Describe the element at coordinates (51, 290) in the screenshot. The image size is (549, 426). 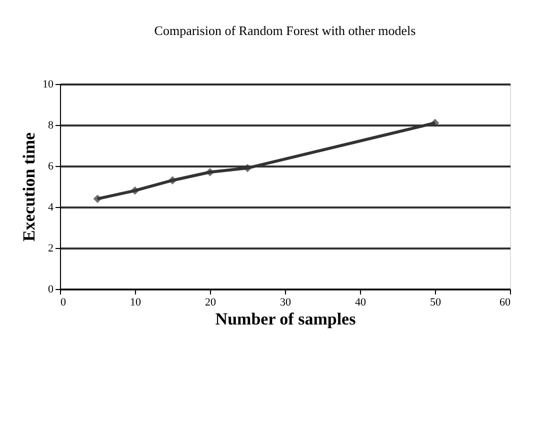
I see `y-tick-label: 0` at that location.